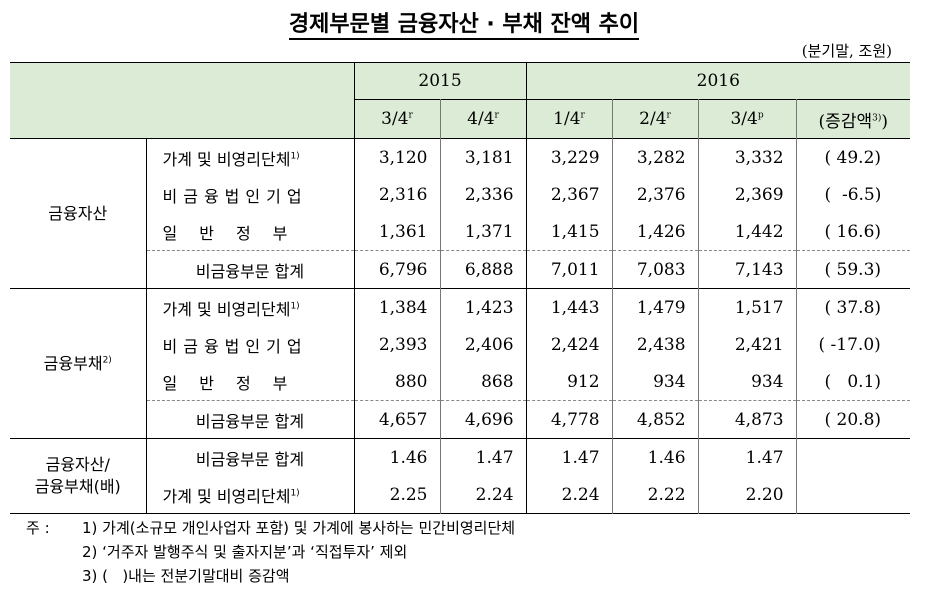 The image size is (928, 598). I want to click on cell-value: 1,423, so click(483, 307).